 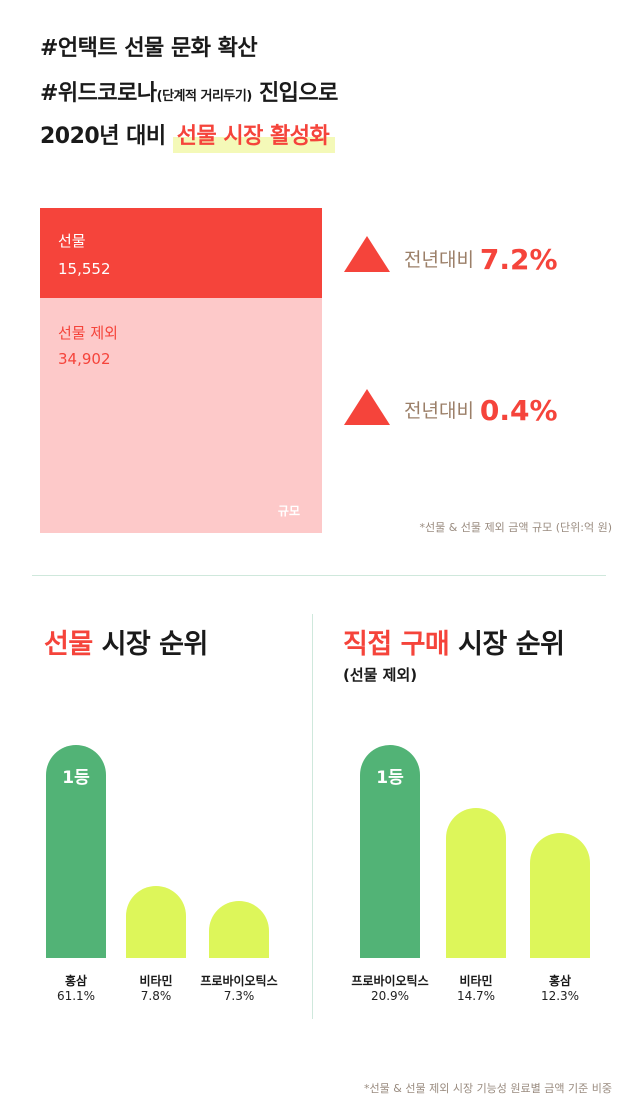 I want to click on headline-line-3: 2020년 대비 선물 시장 활성화, so click(x=188, y=135).